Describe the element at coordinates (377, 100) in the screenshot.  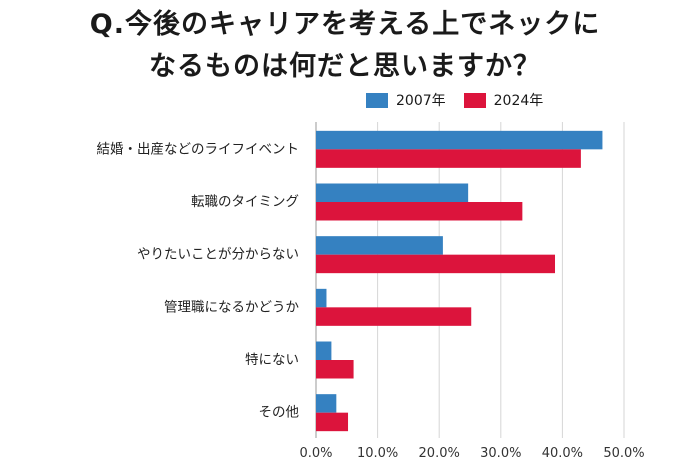
I see `legend-swatch-2007` at that location.